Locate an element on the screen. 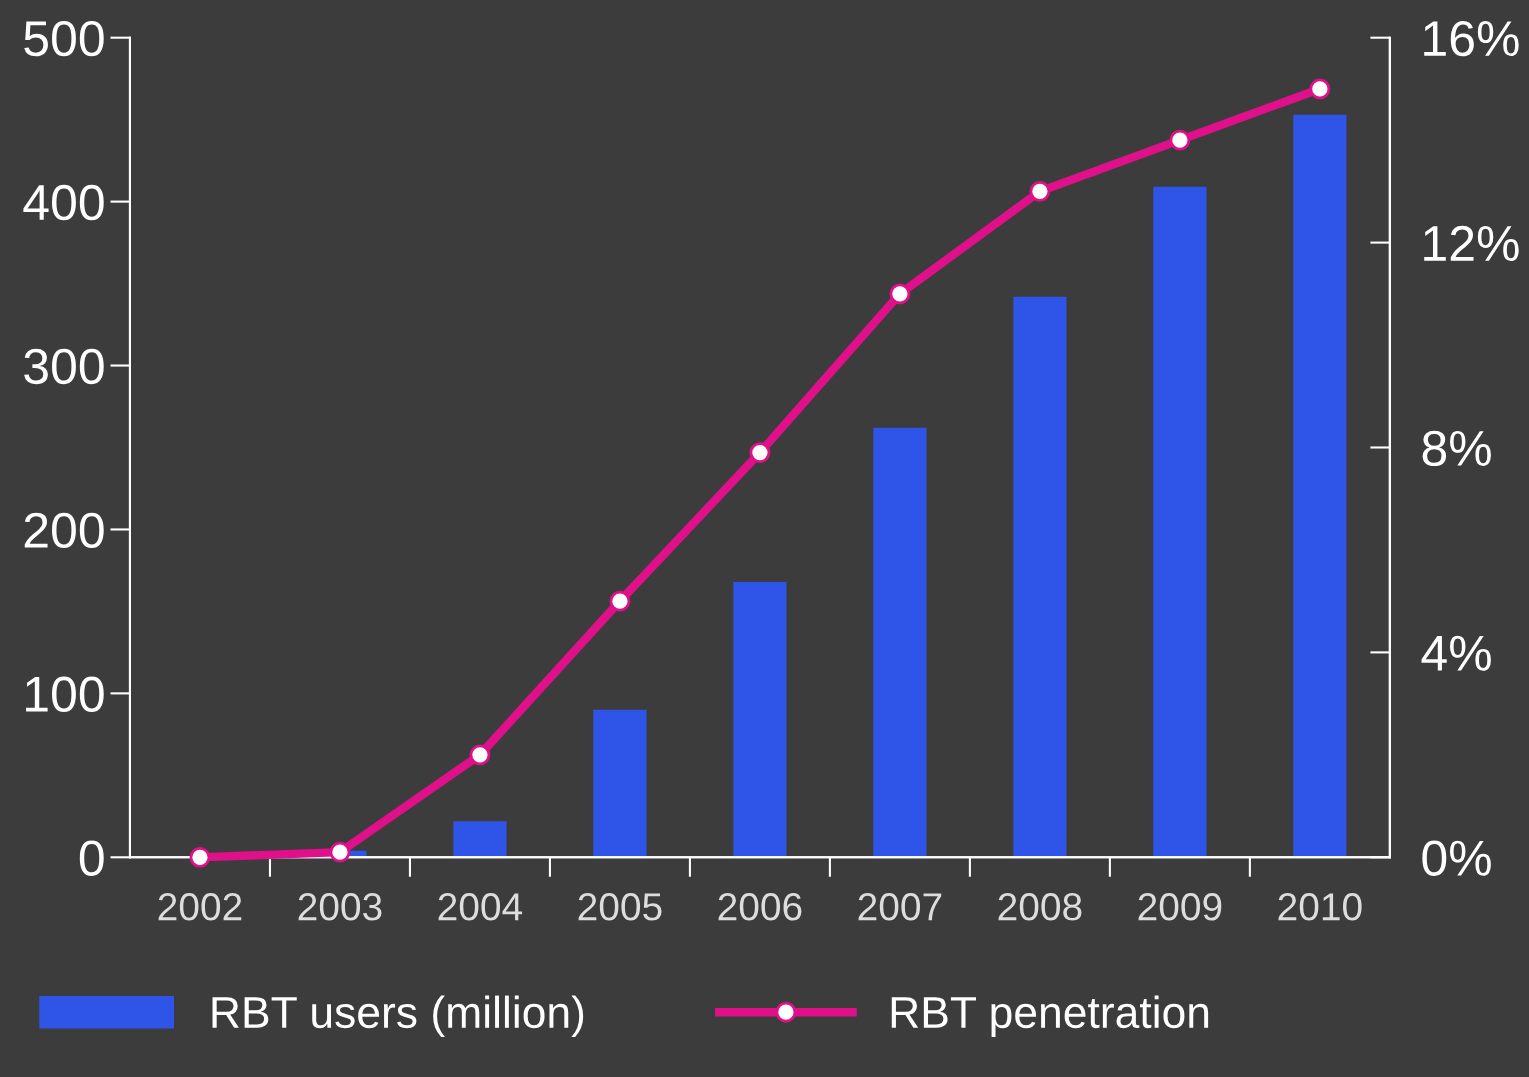 The image size is (1529, 1077). y-tick-label: 100 is located at coordinates (65, 694).